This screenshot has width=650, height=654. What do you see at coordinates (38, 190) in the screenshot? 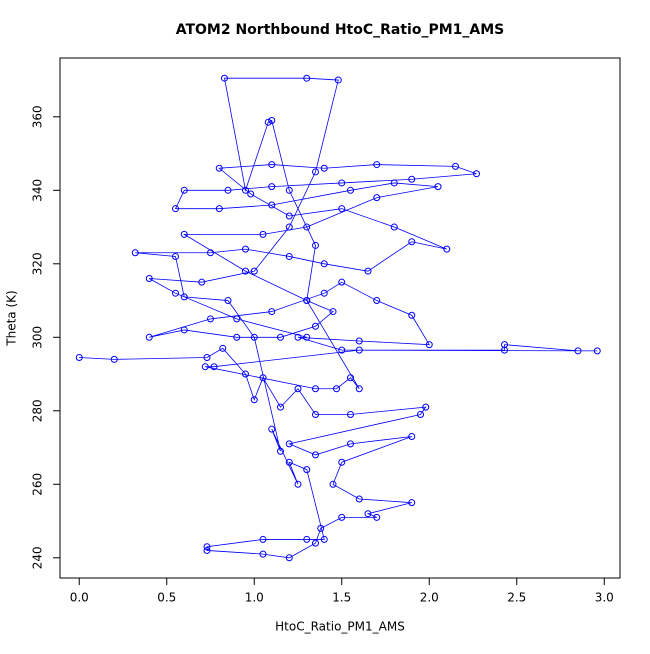
I see `y-tick-label: 340` at bounding box center [38, 190].